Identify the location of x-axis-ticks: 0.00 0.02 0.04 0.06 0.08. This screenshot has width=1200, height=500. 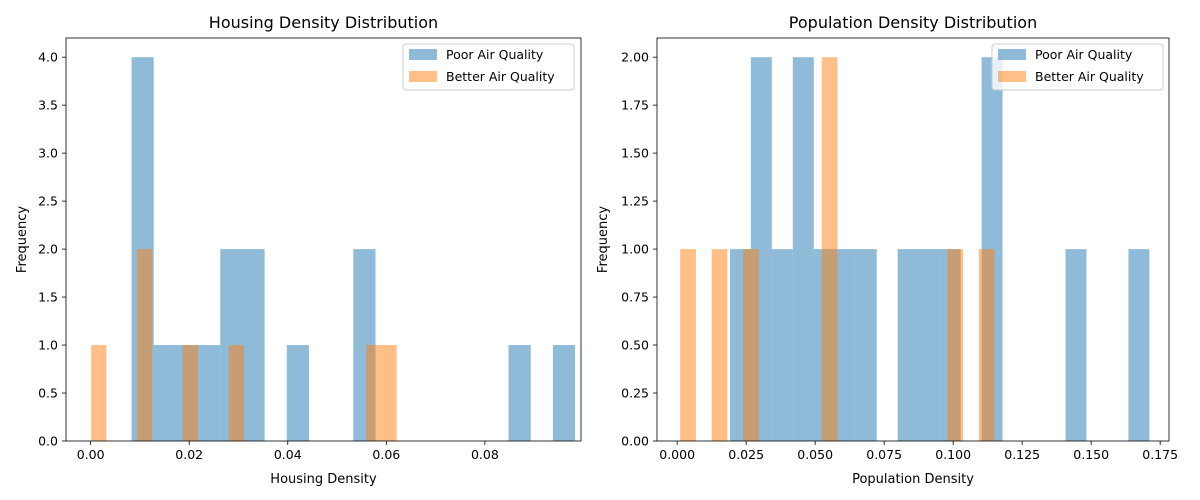
(288, 451).